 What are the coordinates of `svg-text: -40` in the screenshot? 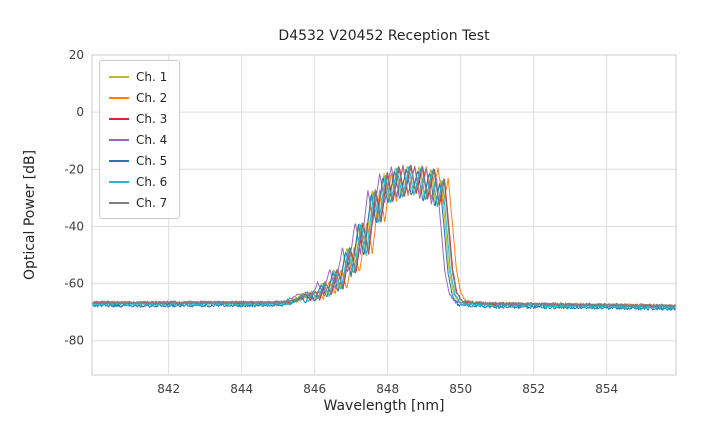 It's located at (74, 226).